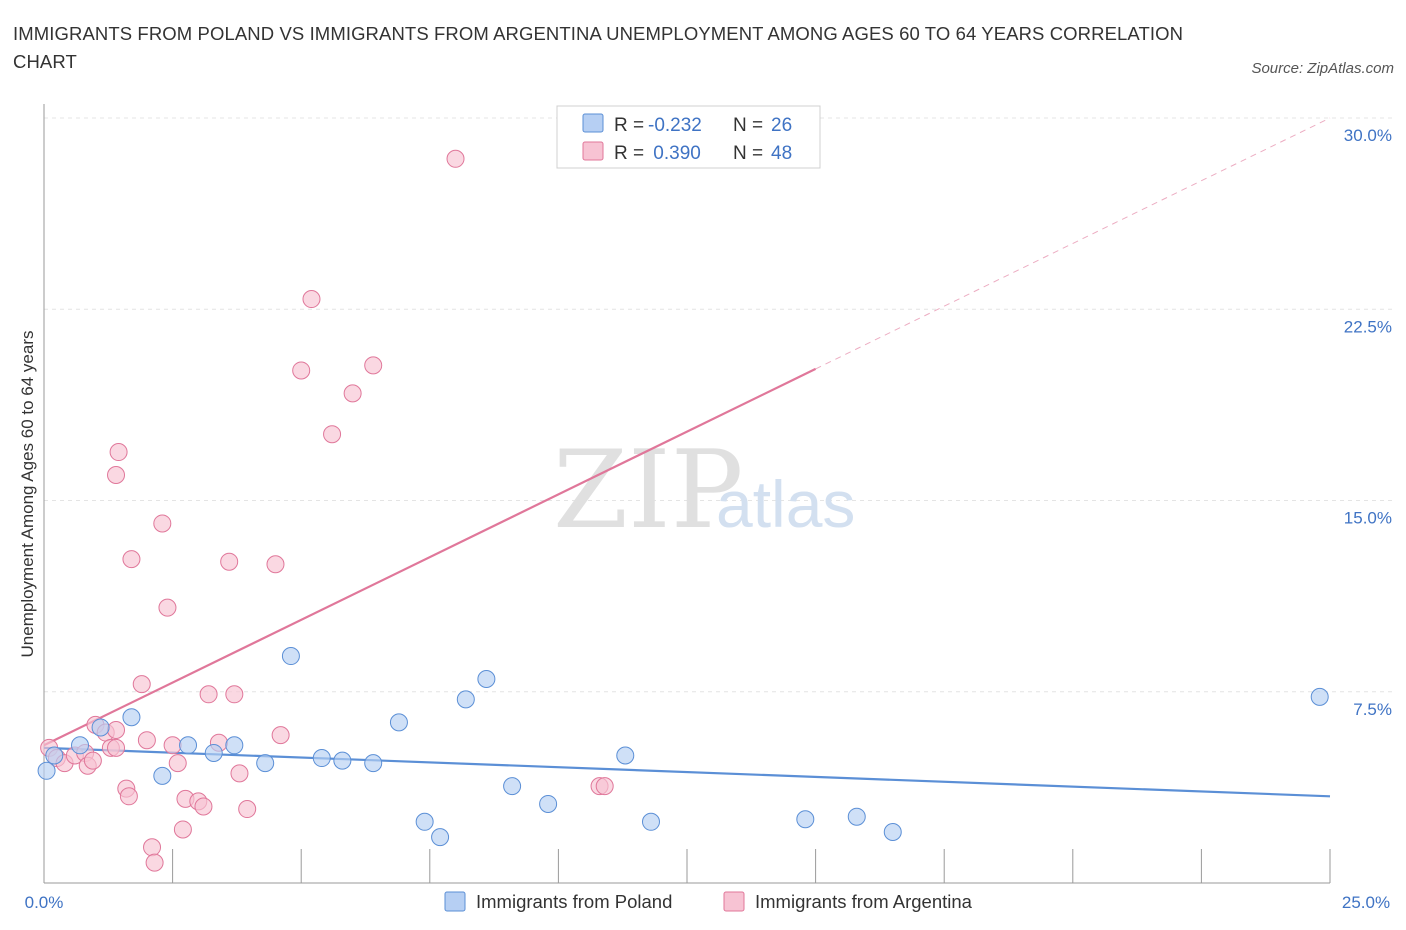 This screenshot has width=1406, height=930. What do you see at coordinates (574, 901) in the screenshot?
I see `legend-label-poland: Immigrants from Poland` at bounding box center [574, 901].